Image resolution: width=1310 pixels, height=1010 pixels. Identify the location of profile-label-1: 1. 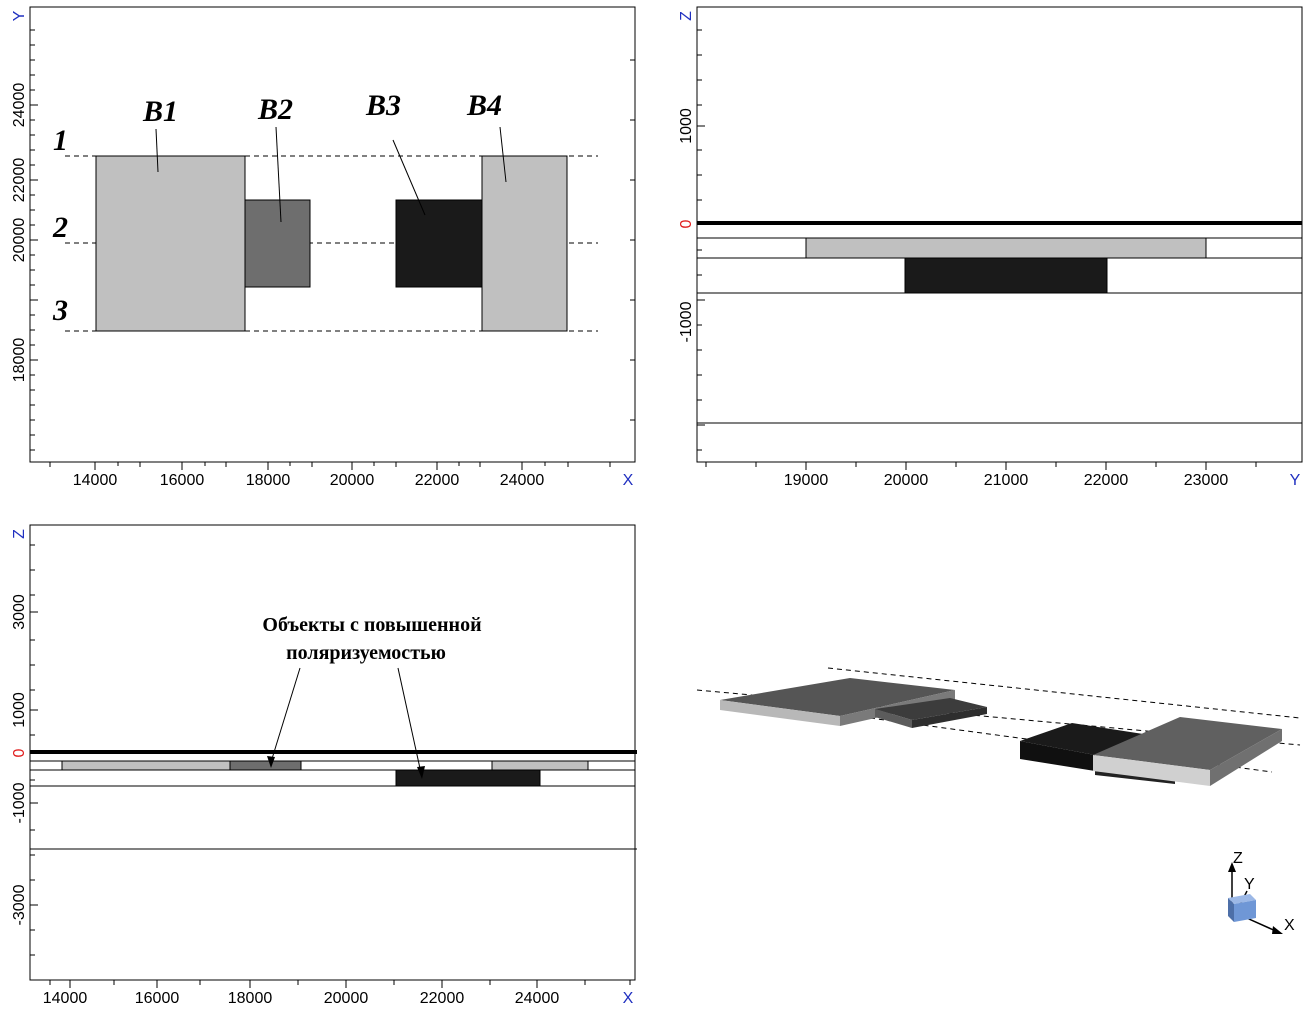
(60, 140).